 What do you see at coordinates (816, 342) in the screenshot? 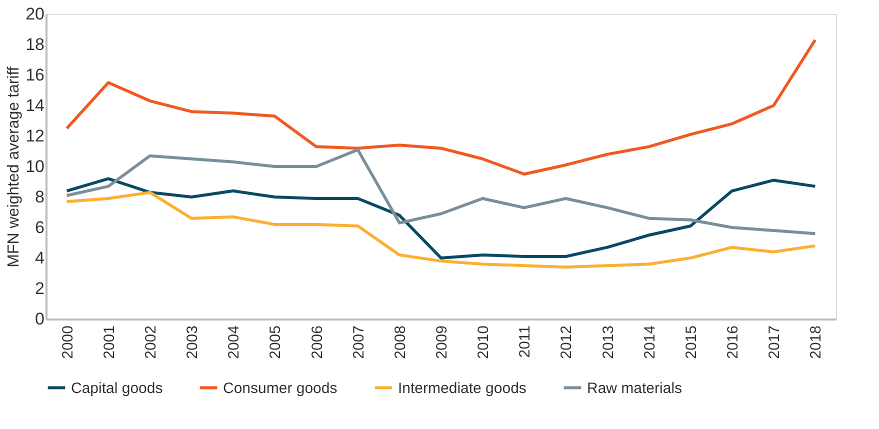
I see `x-tick-label: 2018` at bounding box center [816, 342].